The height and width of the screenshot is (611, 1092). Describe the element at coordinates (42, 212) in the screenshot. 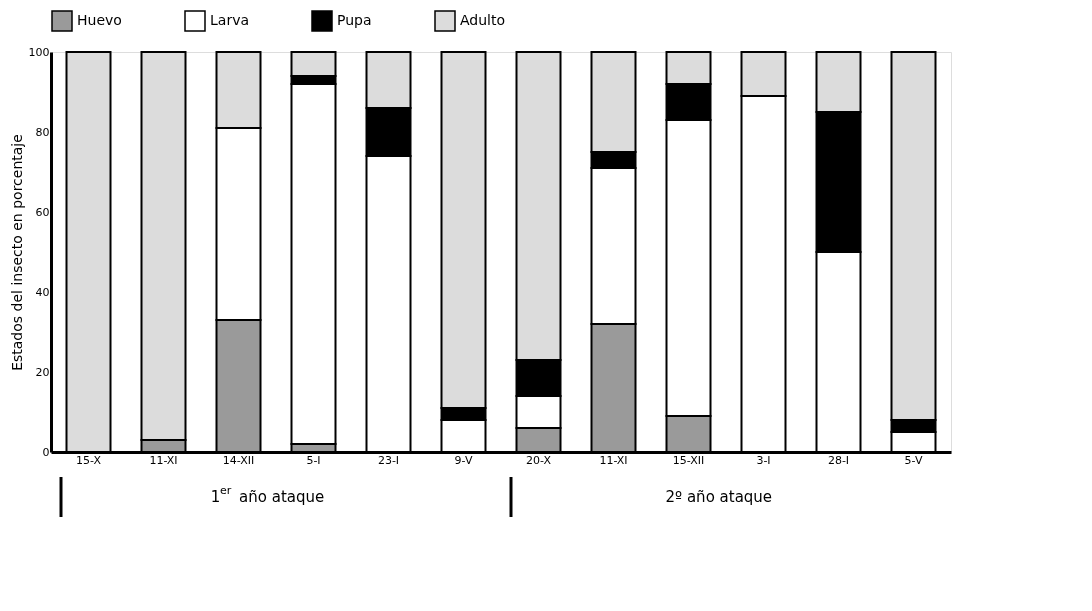

I see `y-tick-label: 60` at that location.